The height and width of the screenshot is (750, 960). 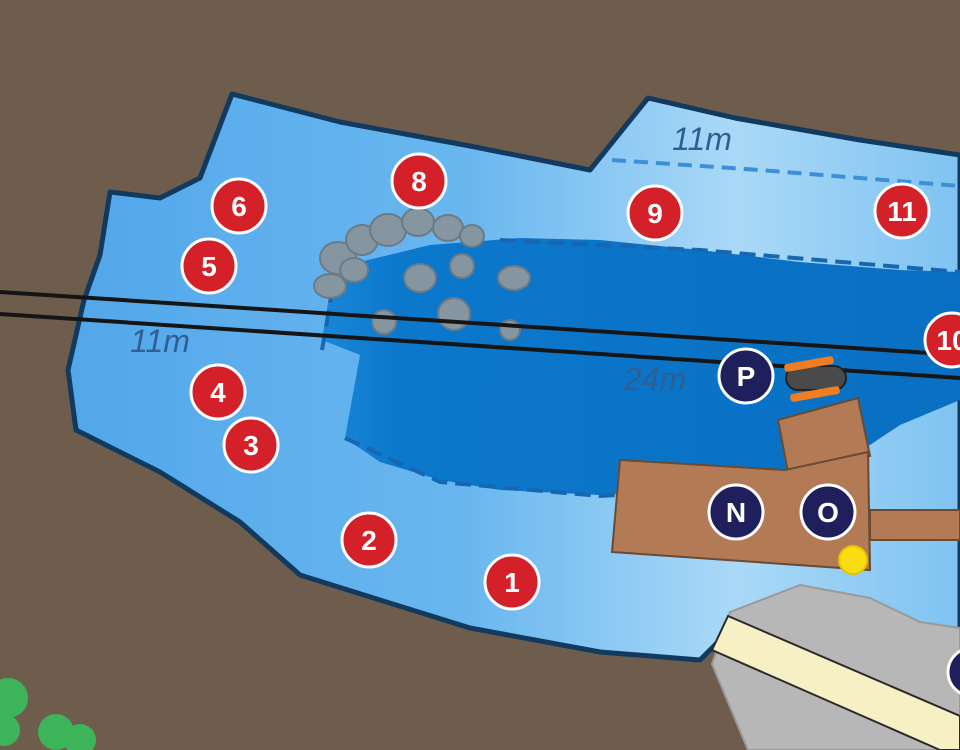 I want to click on partial-blue-marker, so click(x=953, y=672).